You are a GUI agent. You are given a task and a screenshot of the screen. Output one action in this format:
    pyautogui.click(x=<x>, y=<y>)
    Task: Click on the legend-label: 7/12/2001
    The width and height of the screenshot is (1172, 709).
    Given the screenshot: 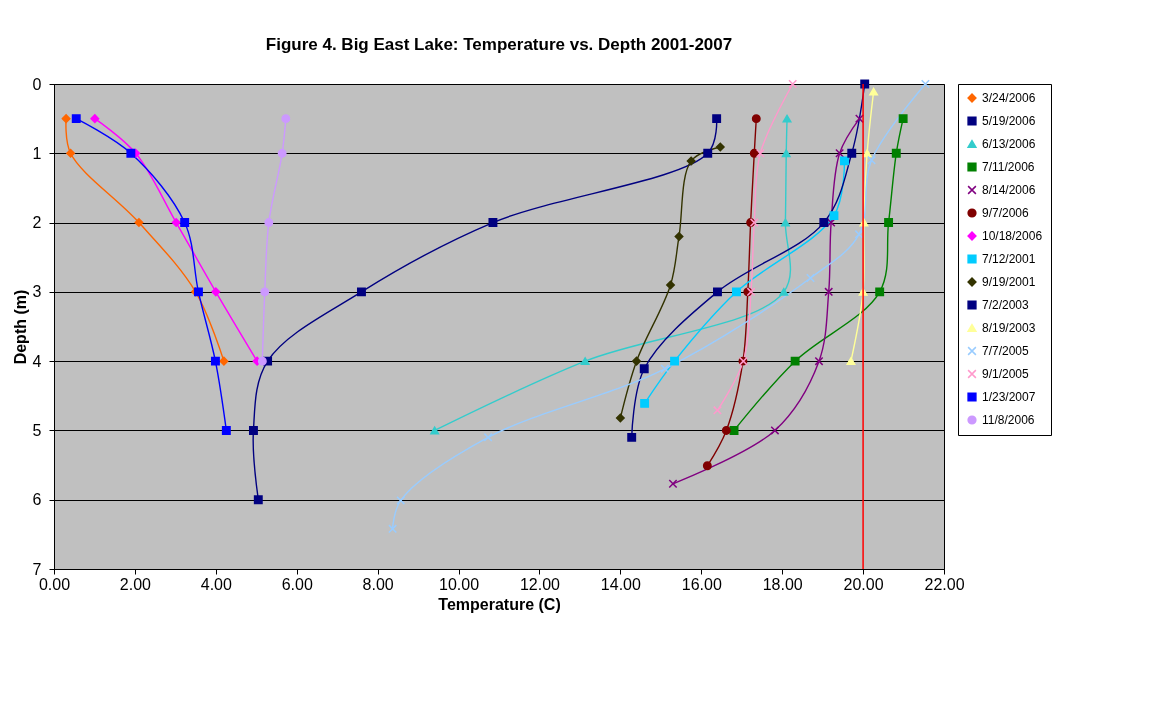 What is the action you would take?
    pyautogui.click(x=1009, y=259)
    